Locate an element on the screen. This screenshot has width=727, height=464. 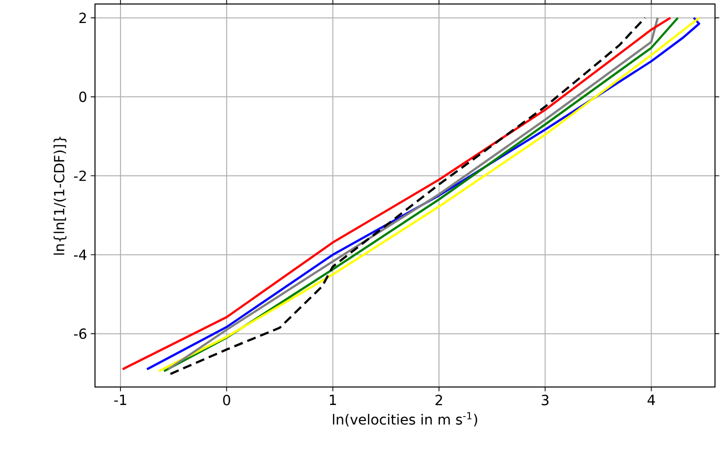
x-tick-label: 4 is located at coordinates (651, 399).